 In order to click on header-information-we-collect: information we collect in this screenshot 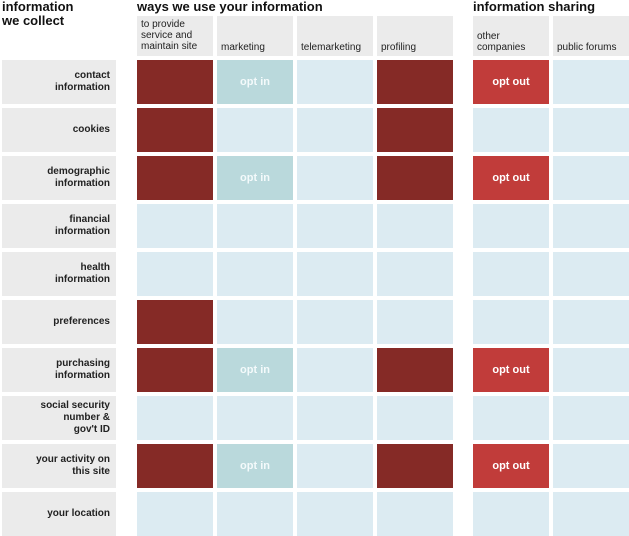, I will do `click(38, 14)`.